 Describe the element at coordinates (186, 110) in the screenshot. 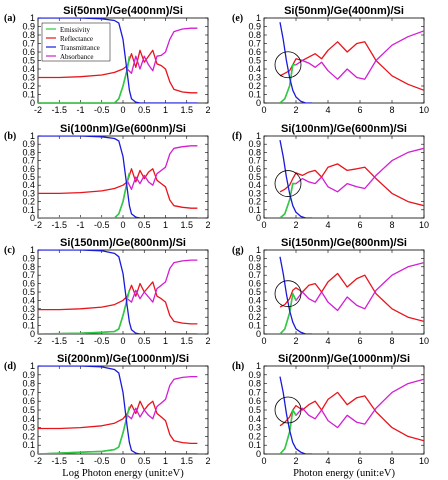

I see `x-tick-label: 1.5` at that location.